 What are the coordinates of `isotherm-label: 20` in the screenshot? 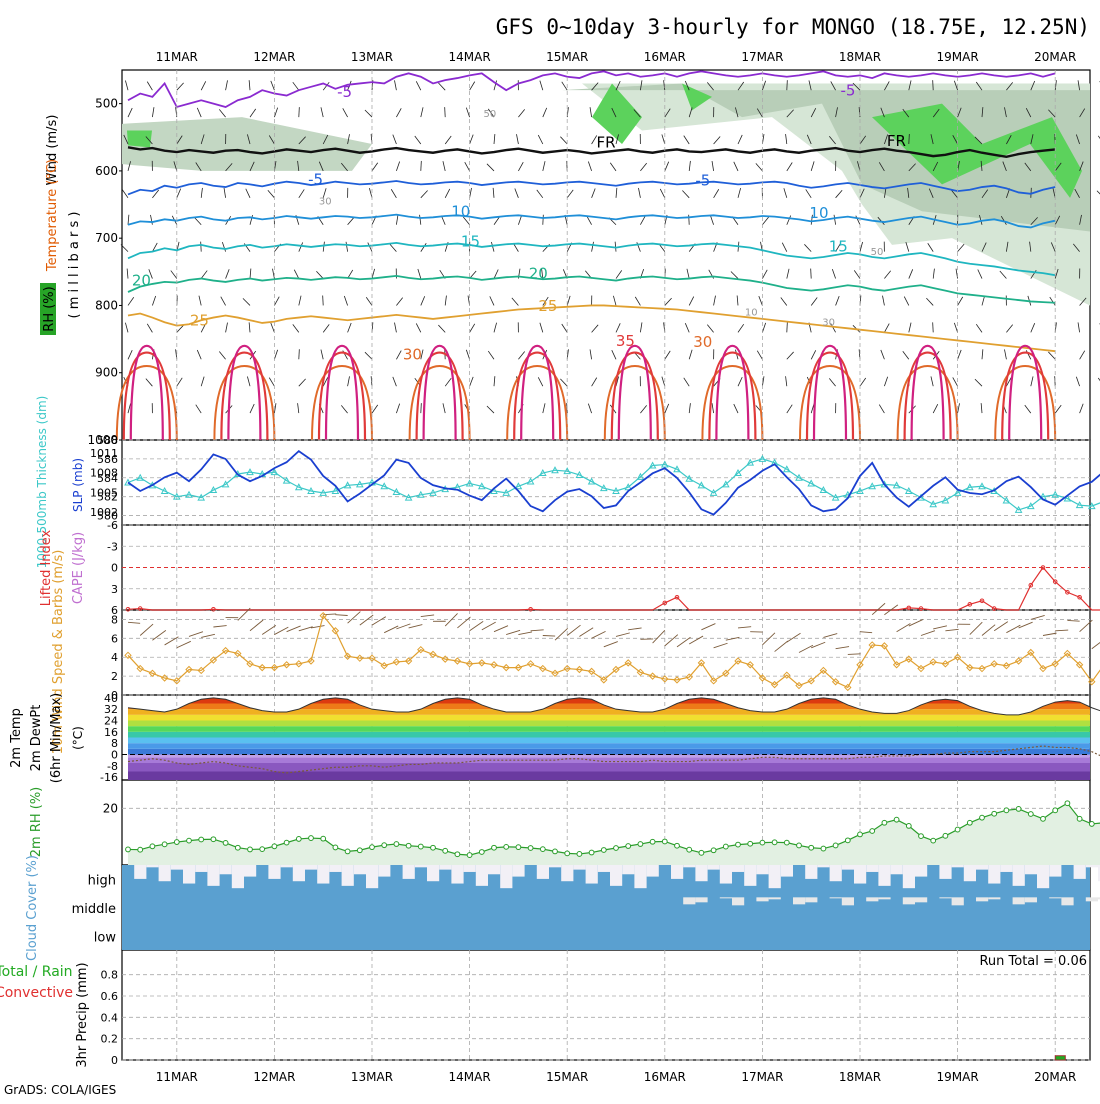 It's located at (141, 280).